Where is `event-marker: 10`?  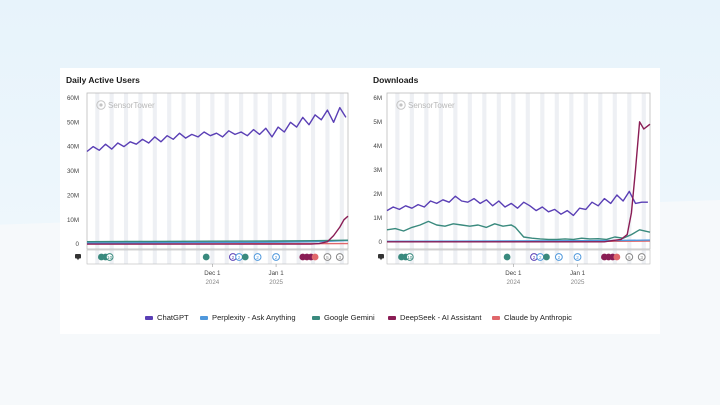
event-marker: 10 is located at coordinates (409, 257).